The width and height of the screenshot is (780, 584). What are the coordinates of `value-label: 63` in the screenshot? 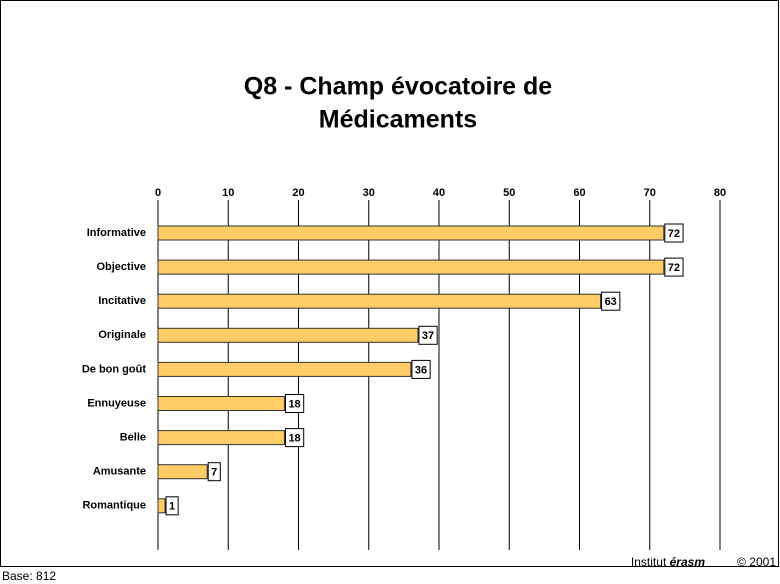 It's located at (611, 302).